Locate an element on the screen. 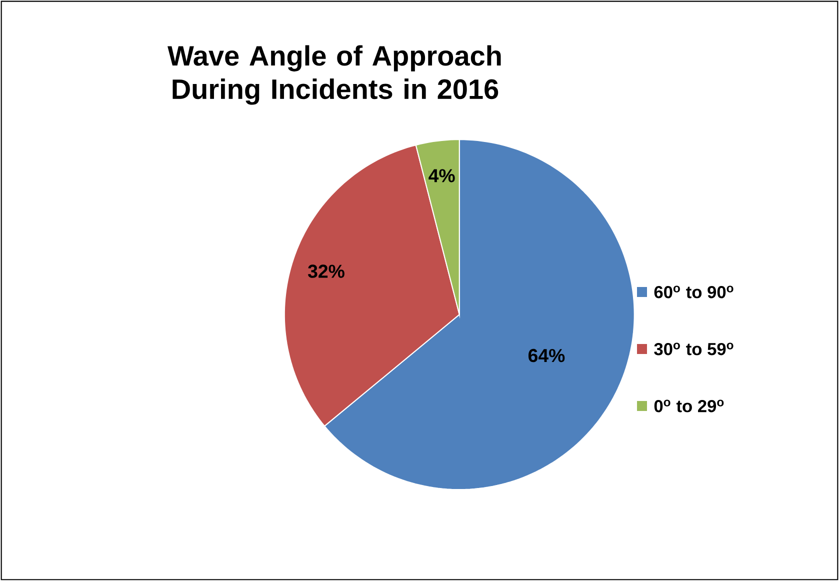 The image size is (839, 581). legend-label: 60$^{o}$ to 90$^{o}$ is located at coordinates (694, 292).